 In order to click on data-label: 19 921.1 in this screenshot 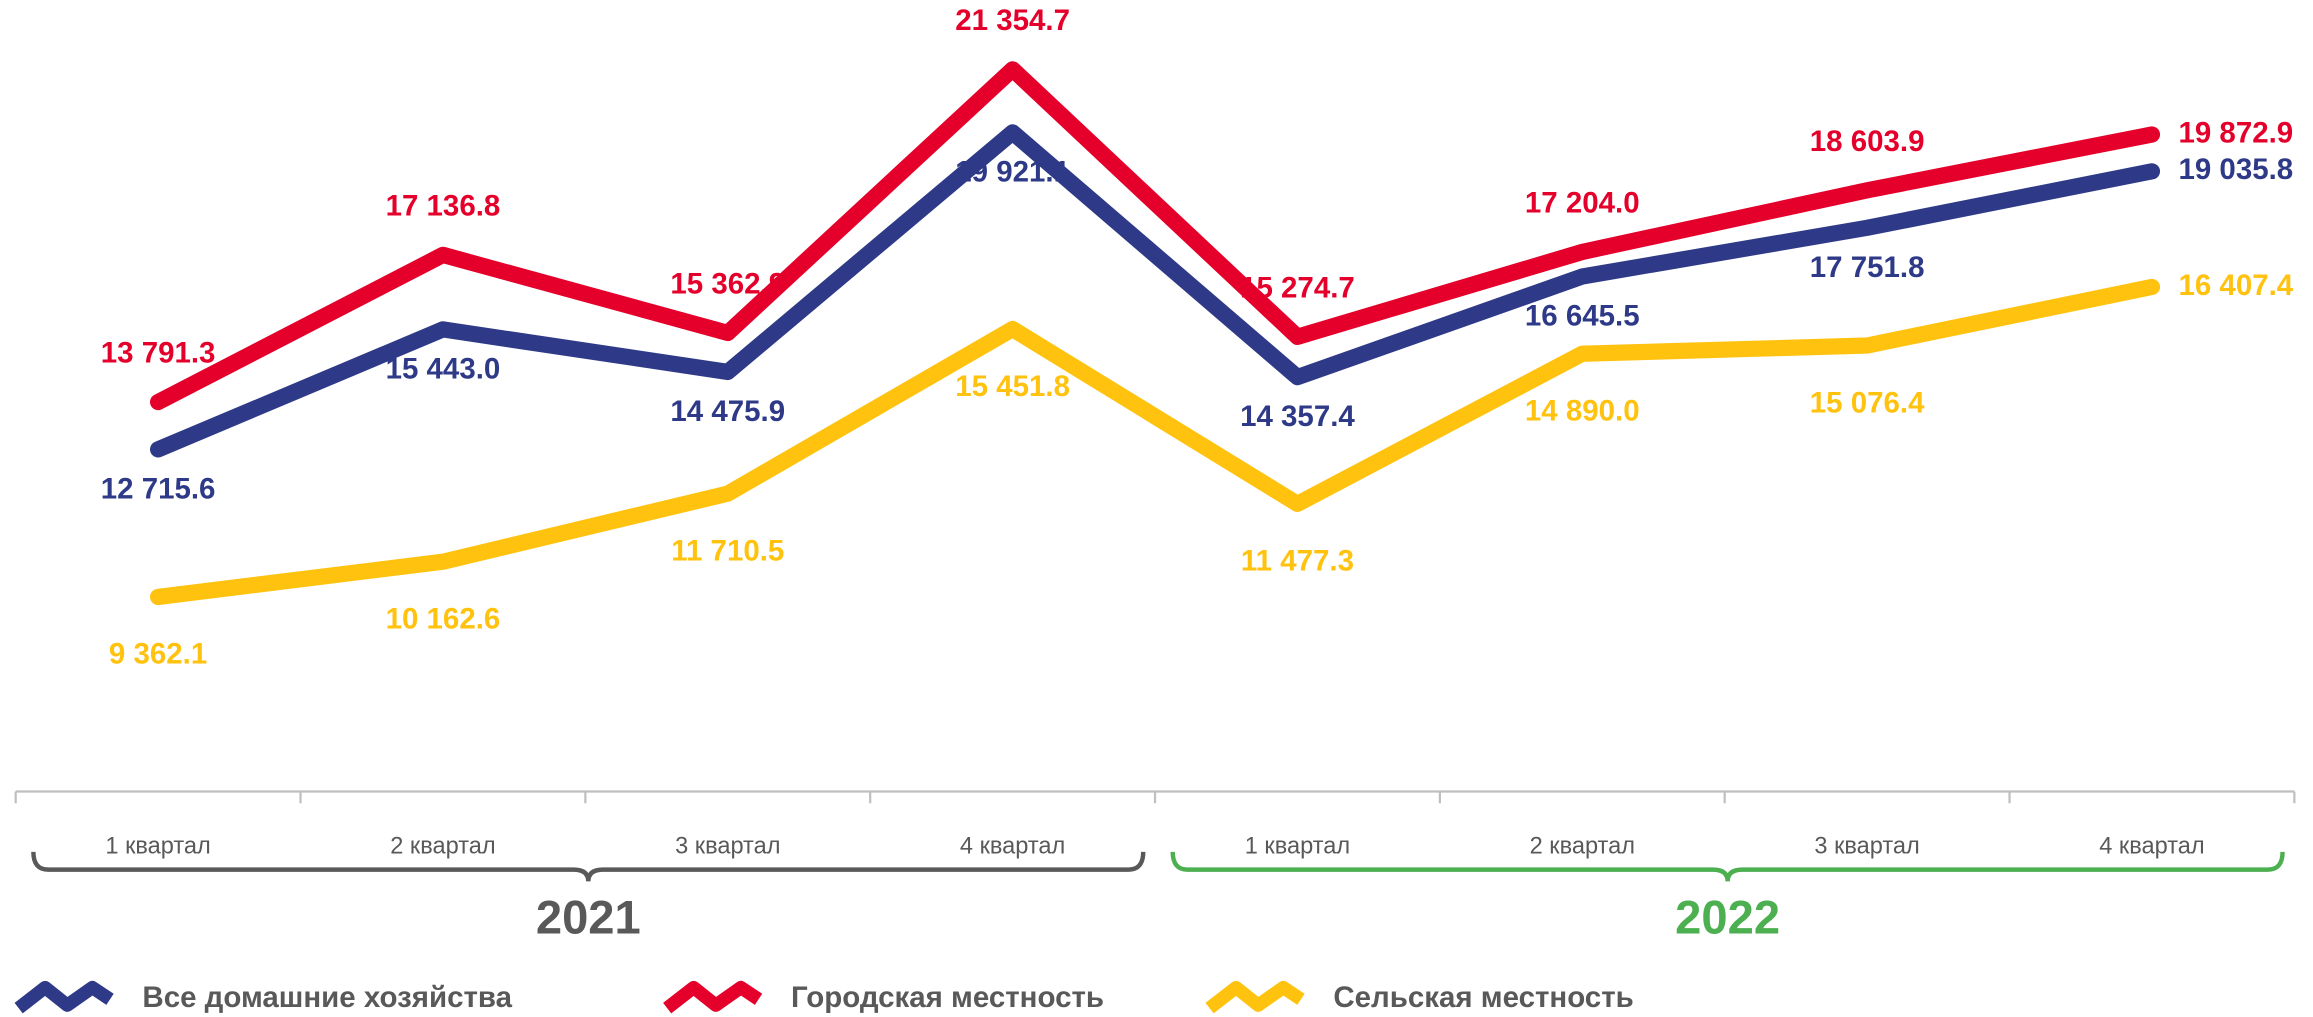, I will do `click(1012, 171)`.